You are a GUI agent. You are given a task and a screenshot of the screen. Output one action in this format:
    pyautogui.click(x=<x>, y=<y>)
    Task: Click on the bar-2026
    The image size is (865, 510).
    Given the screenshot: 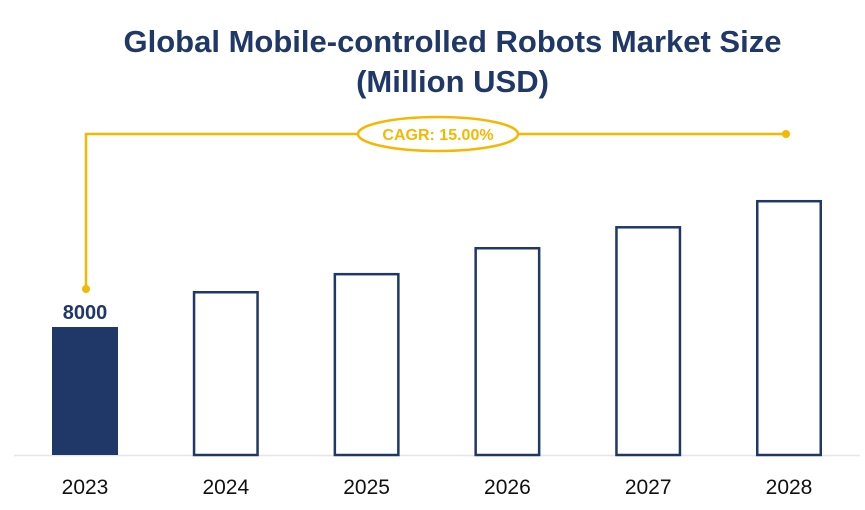 What is the action you would take?
    pyautogui.click(x=507, y=352)
    